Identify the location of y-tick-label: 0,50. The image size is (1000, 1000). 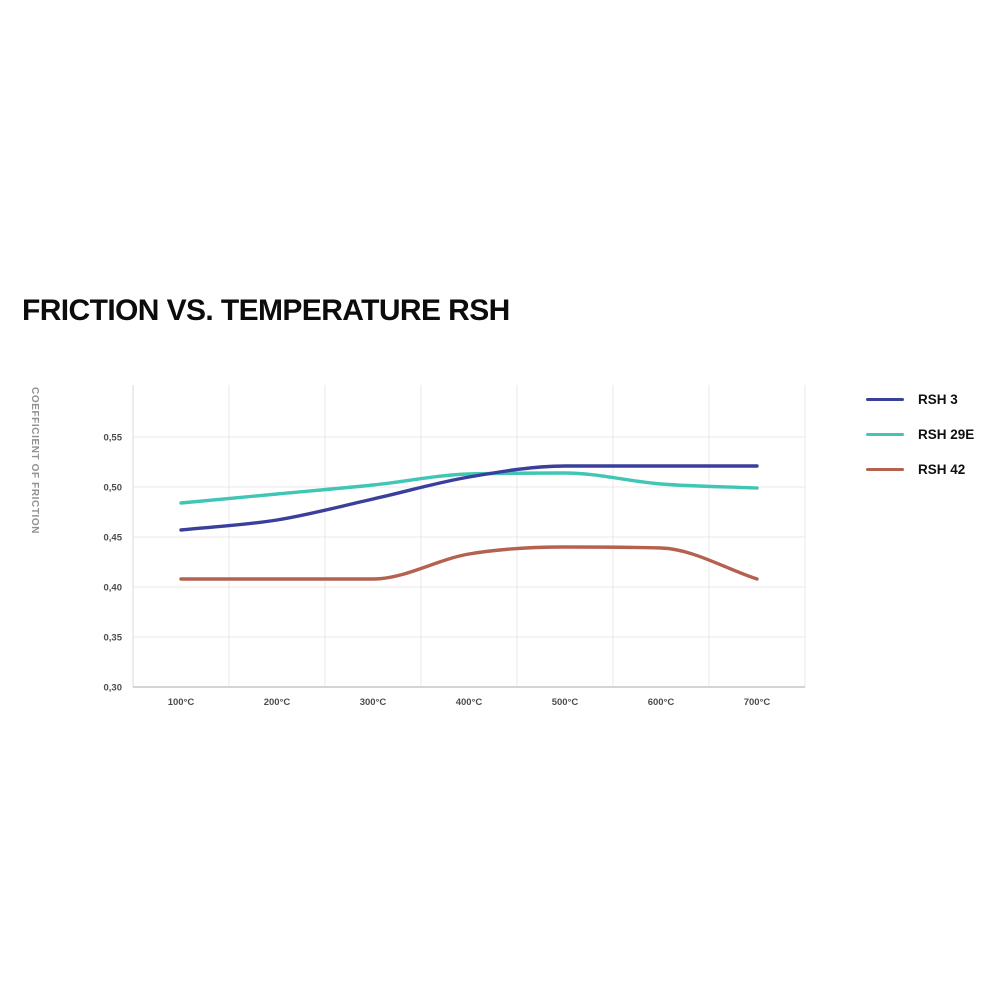
(113, 488).